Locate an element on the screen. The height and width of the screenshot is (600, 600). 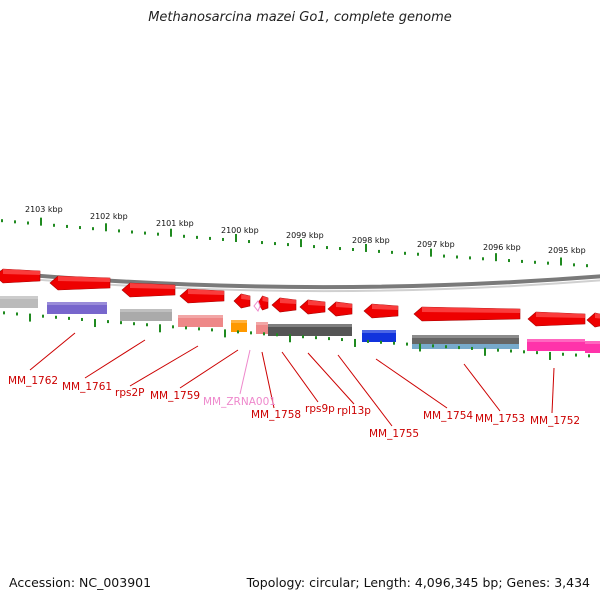
label-leaders is located at coordinates (292, 379).